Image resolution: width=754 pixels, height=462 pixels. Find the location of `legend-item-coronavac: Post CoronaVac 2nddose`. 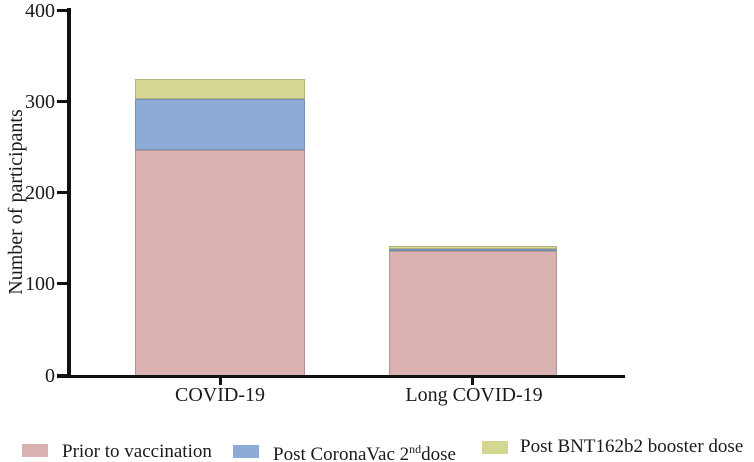

legend-item-coronavac: Post CoronaVac 2nddose is located at coordinates (344, 452).